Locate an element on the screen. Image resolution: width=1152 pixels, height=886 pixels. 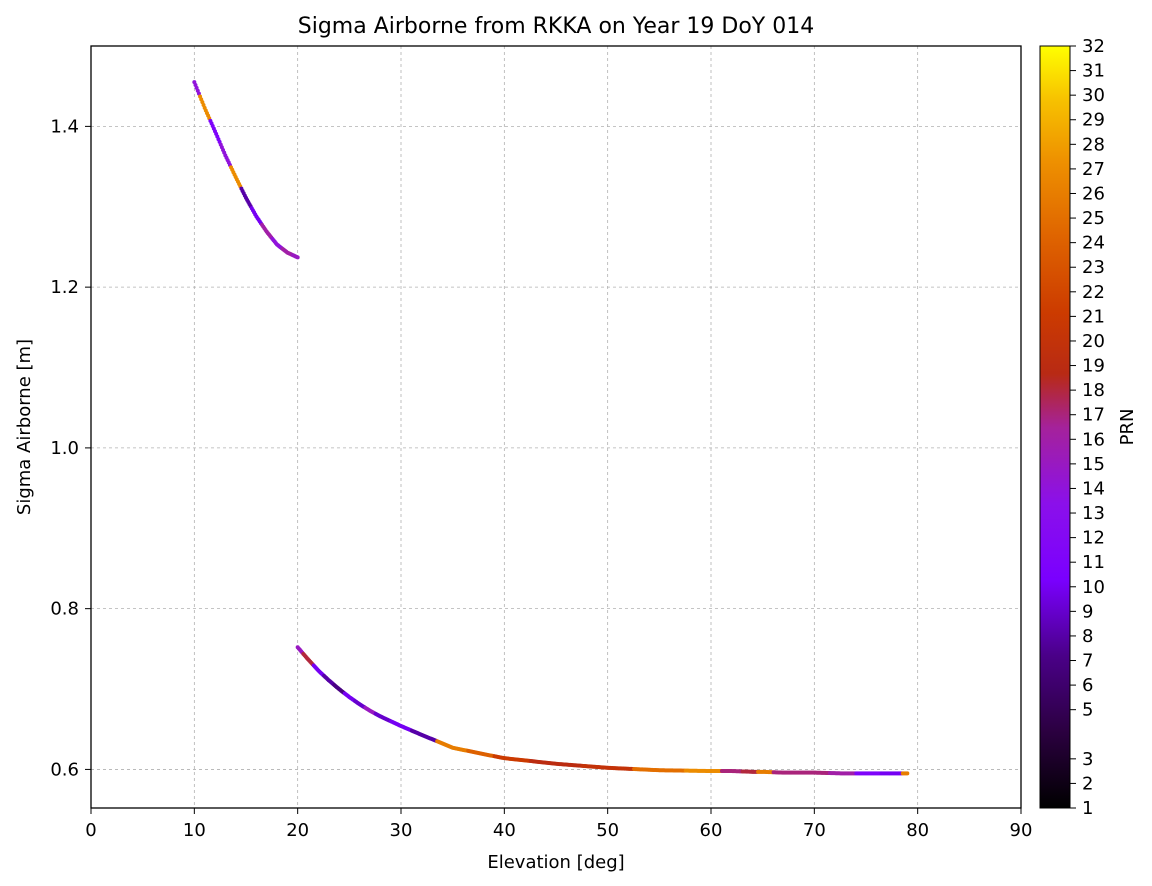
colorbar-tick-label: 31 is located at coordinates (1093, 71).